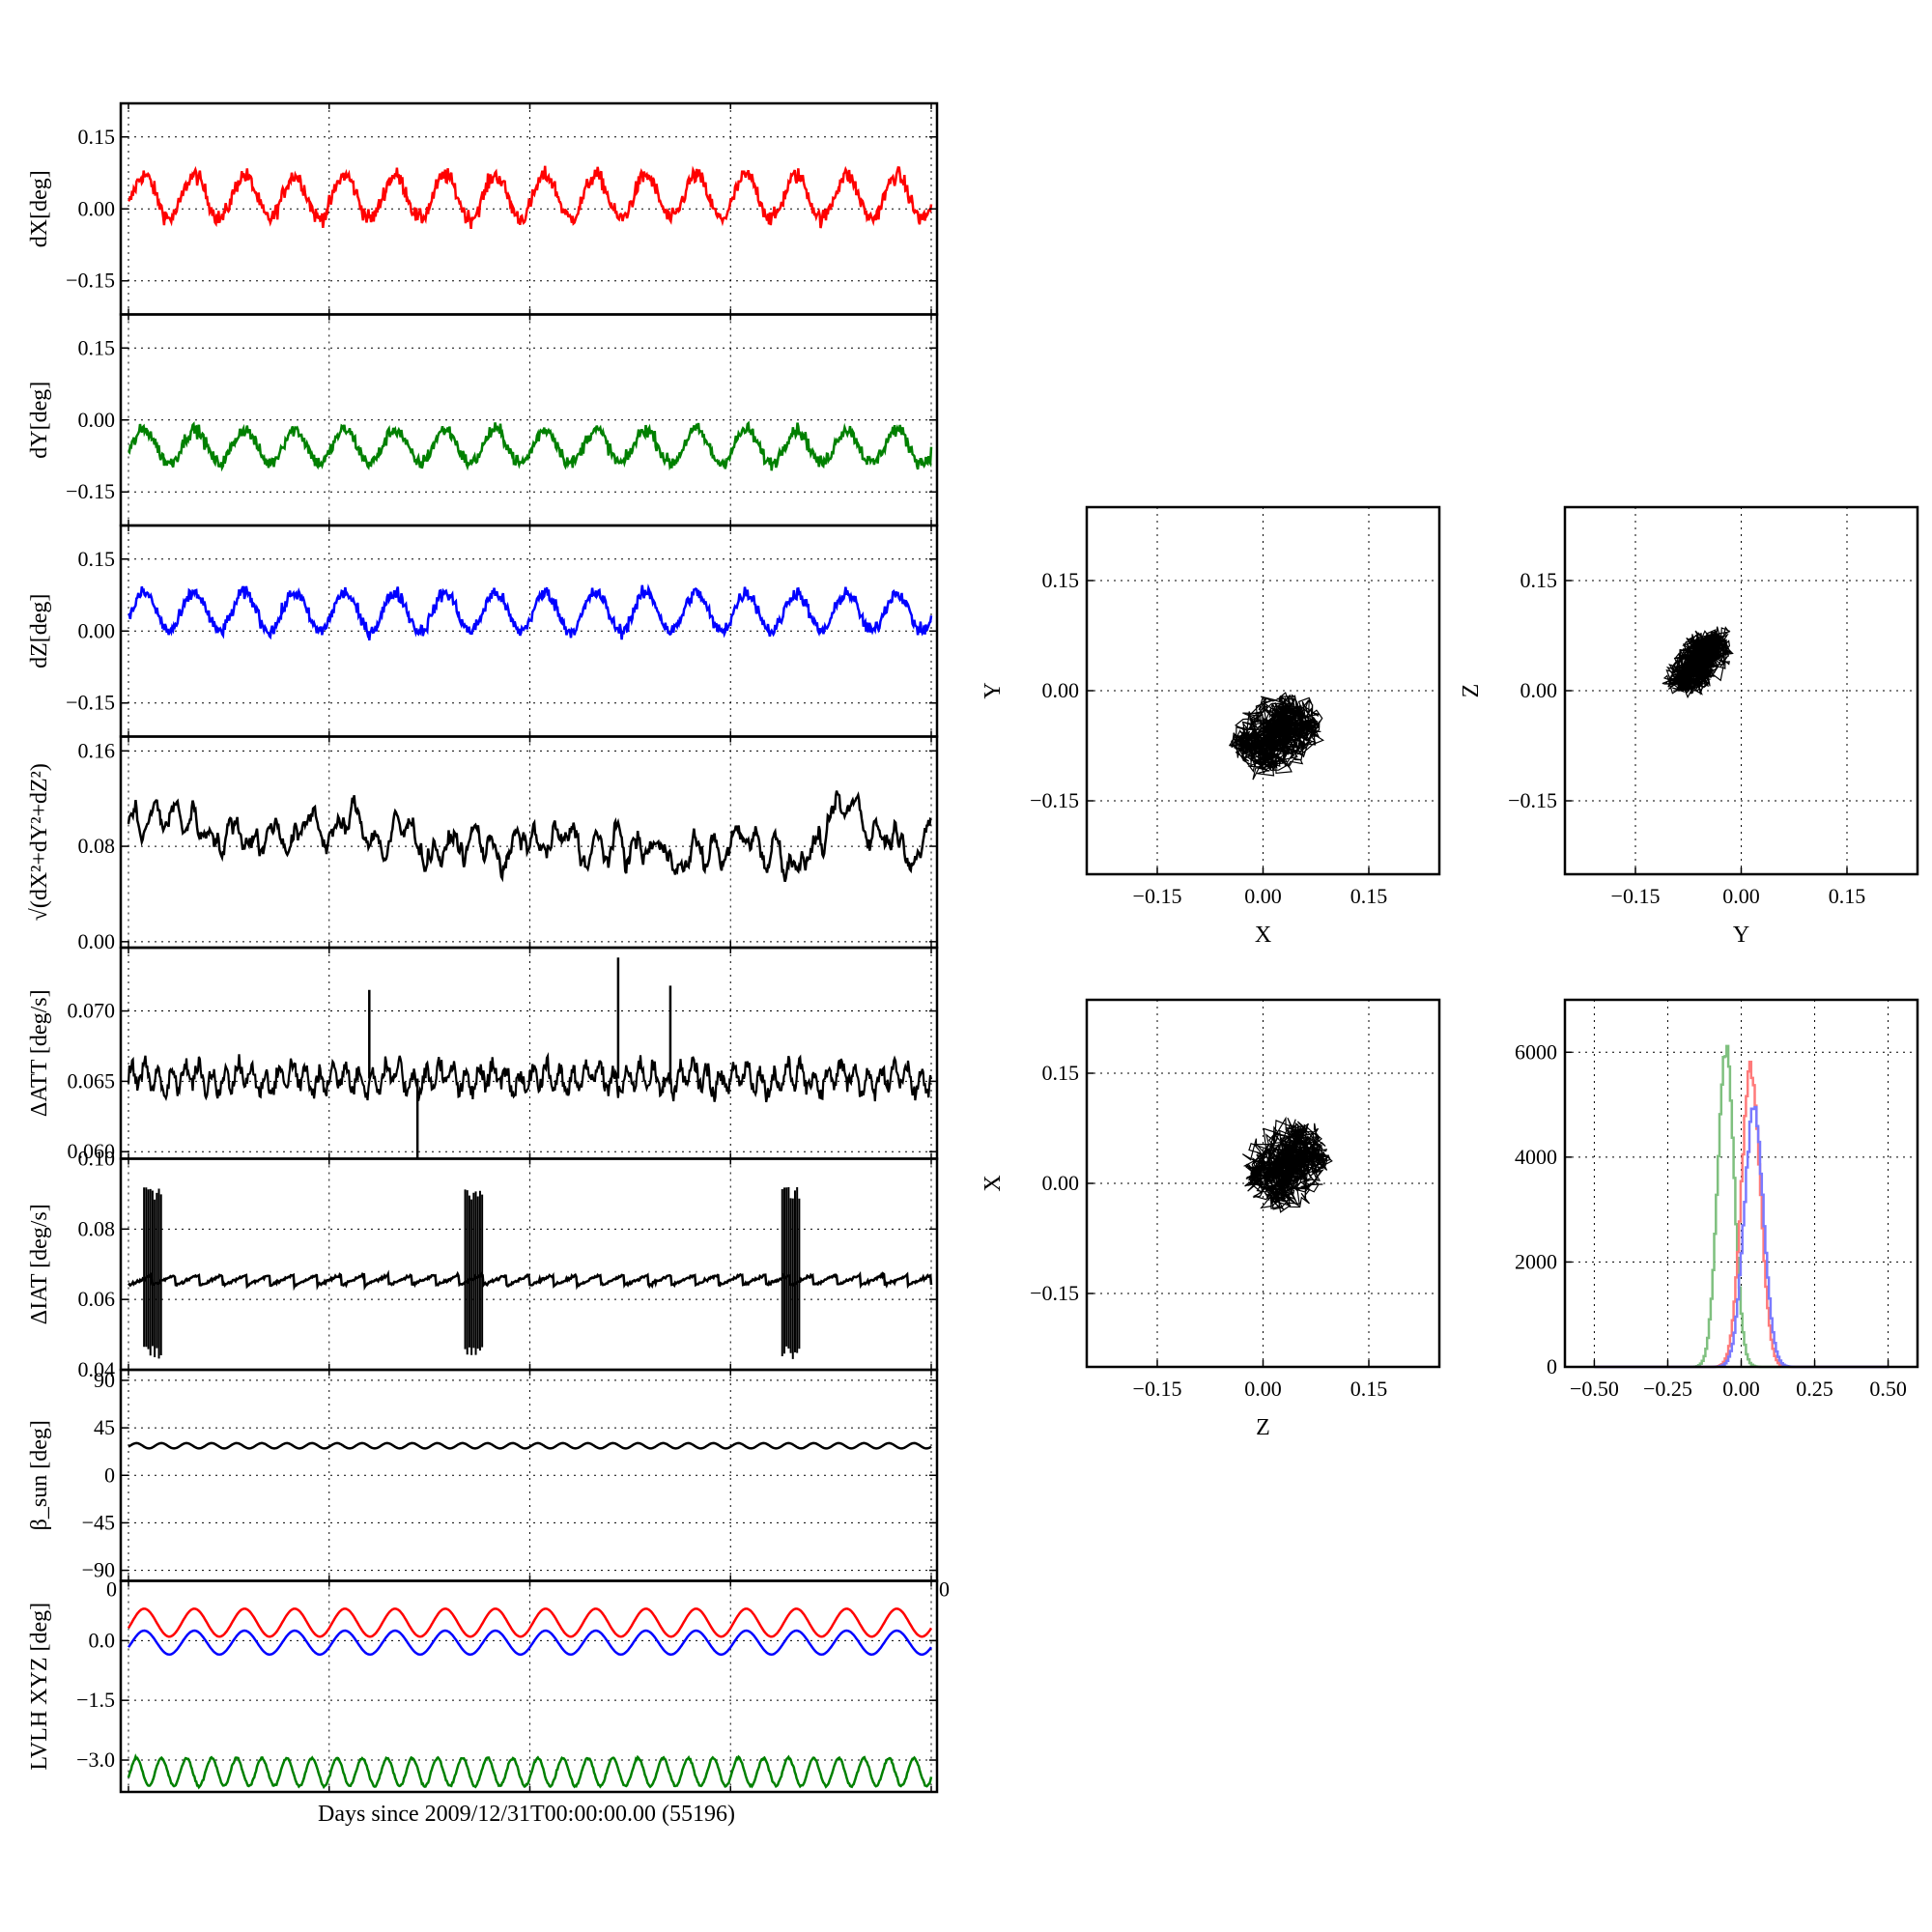  I want to click on y-axis-label: ΔIAT [deg/s], so click(39, 1264).